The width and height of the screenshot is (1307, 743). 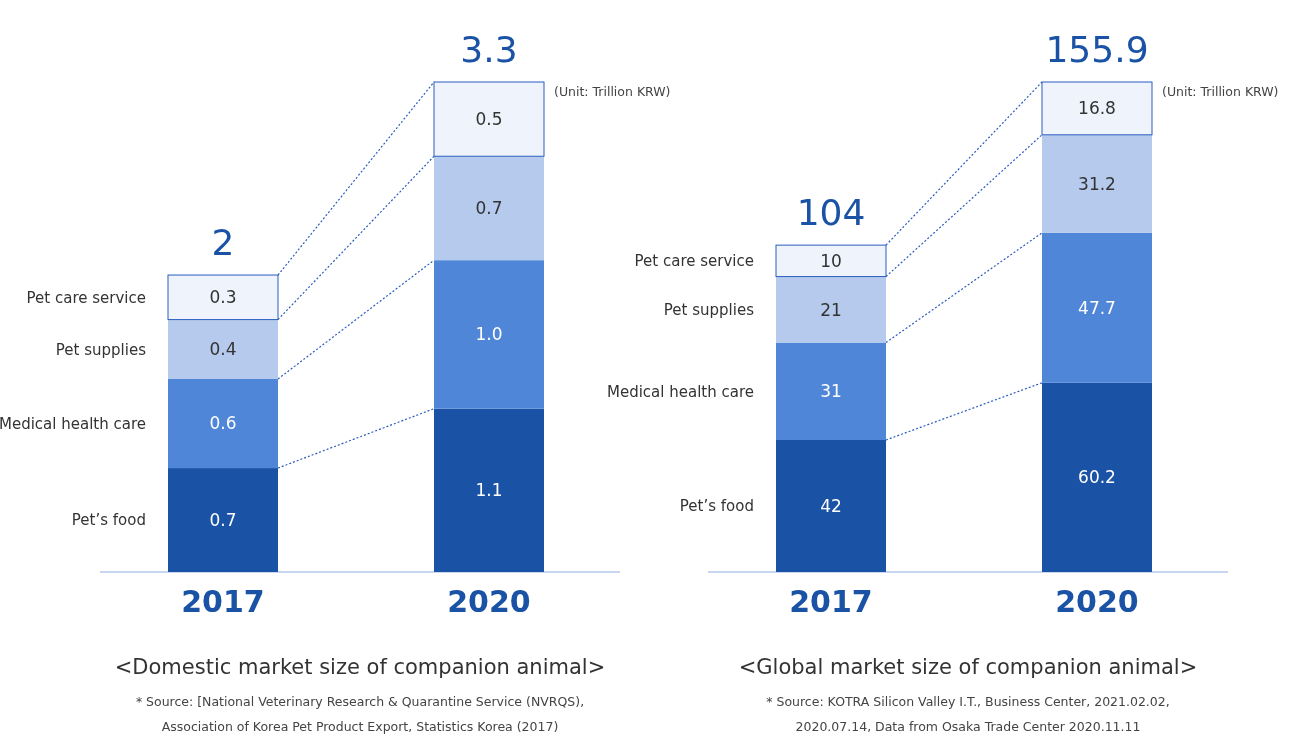 I want to click on data-label: 42, so click(x=831, y=505).